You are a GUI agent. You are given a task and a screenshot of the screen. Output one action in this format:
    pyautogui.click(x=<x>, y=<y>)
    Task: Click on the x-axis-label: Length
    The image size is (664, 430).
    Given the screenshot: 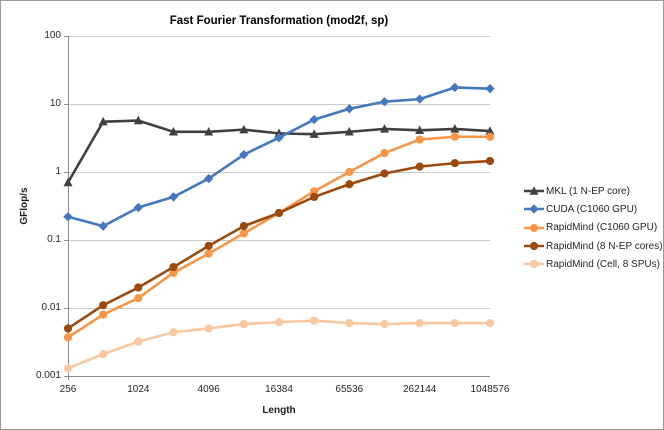 What is the action you would take?
    pyautogui.click(x=279, y=410)
    